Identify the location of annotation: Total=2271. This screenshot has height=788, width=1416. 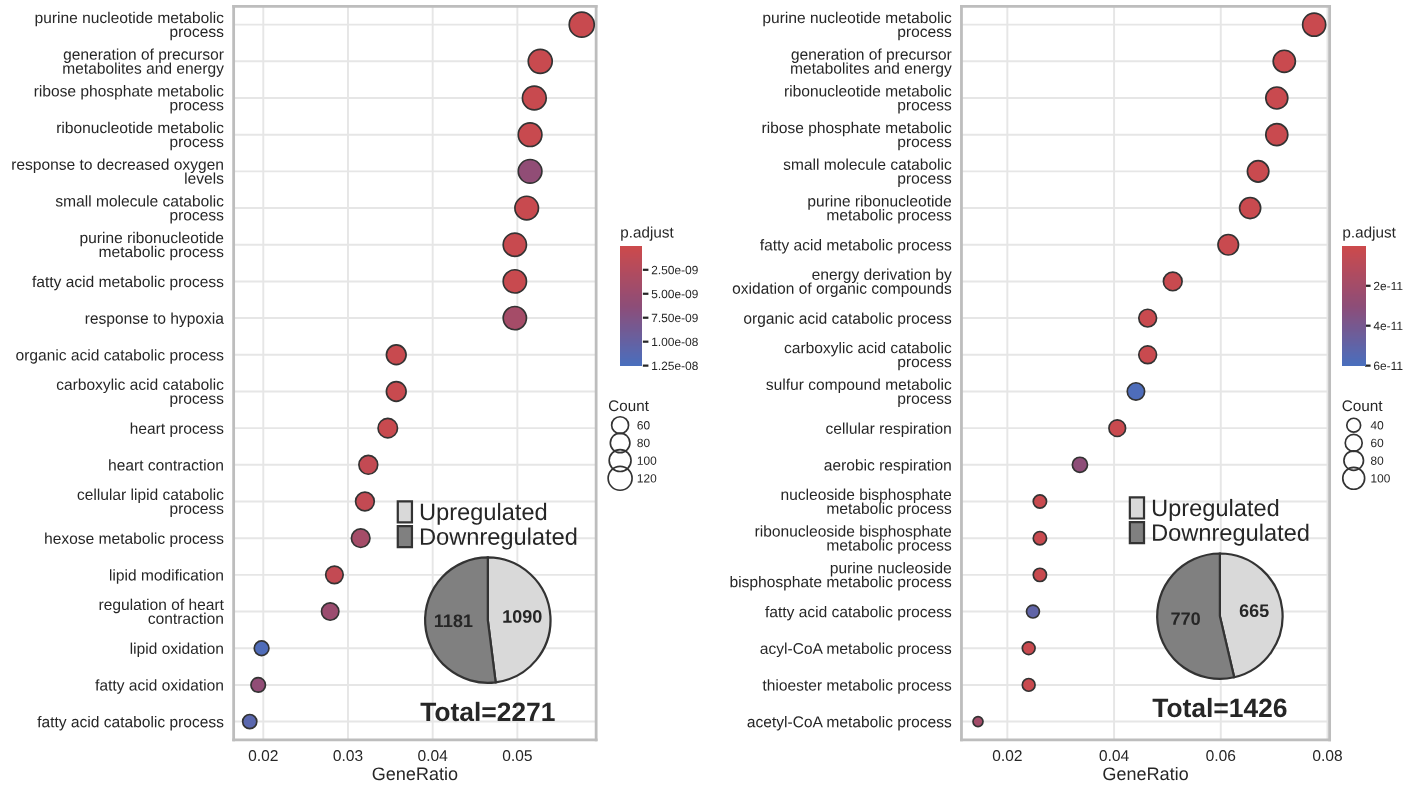
(487, 711).